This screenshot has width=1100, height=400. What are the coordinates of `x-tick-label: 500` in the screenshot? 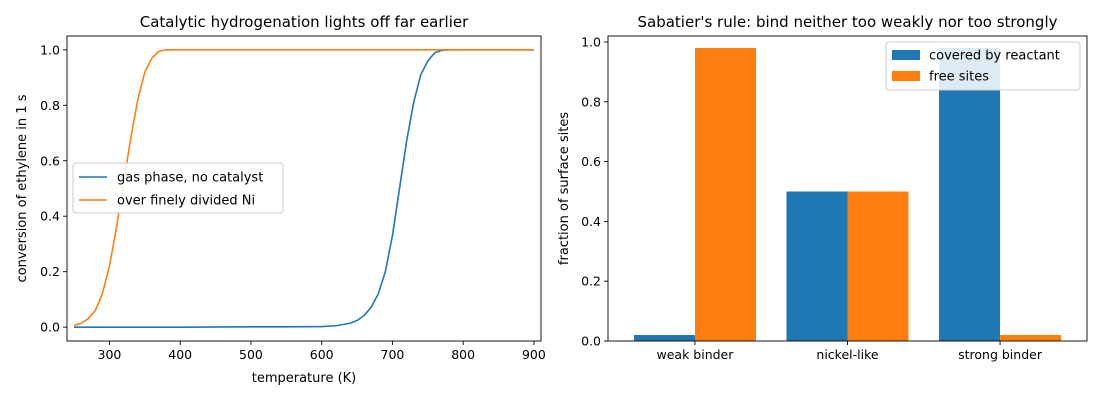 It's located at (251, 354).